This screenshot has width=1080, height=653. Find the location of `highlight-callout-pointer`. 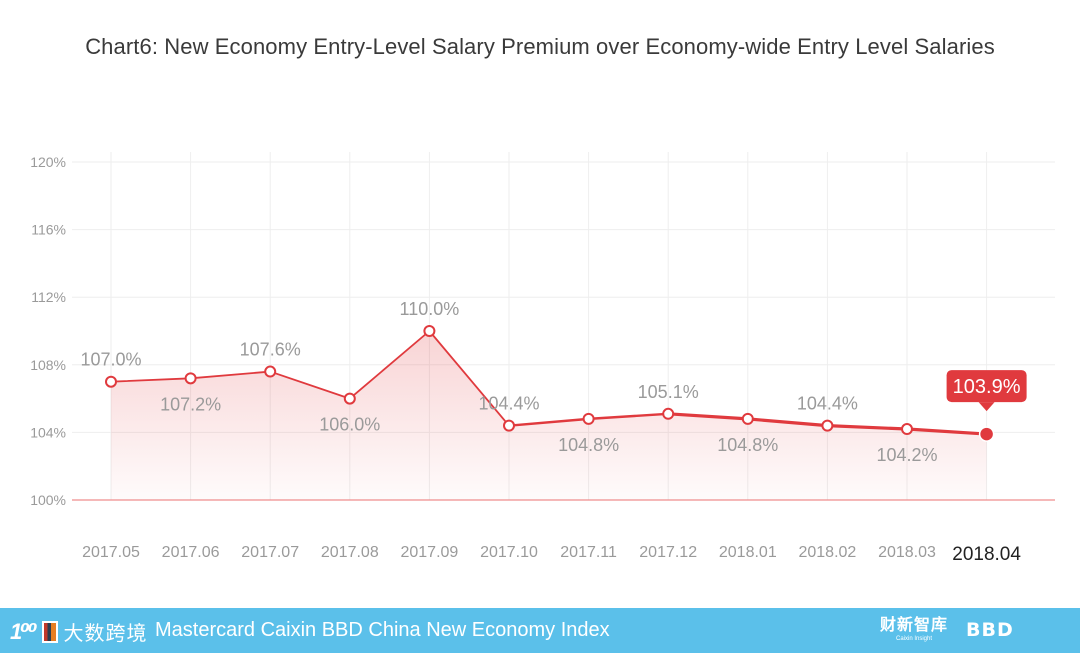

highlight-callout-pointer is located at coordinates (986, 407).